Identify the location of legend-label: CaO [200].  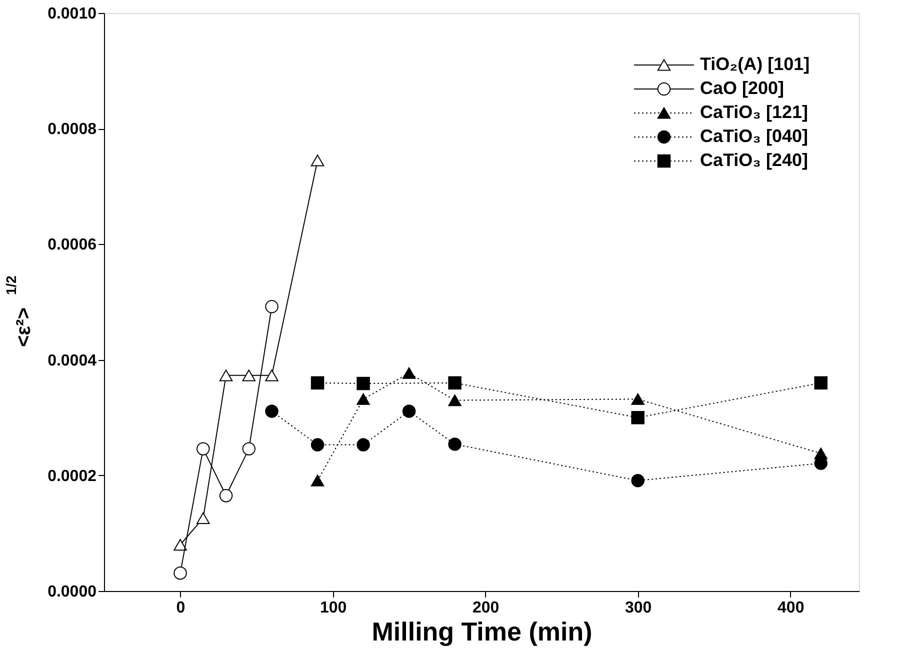
(742, 88).